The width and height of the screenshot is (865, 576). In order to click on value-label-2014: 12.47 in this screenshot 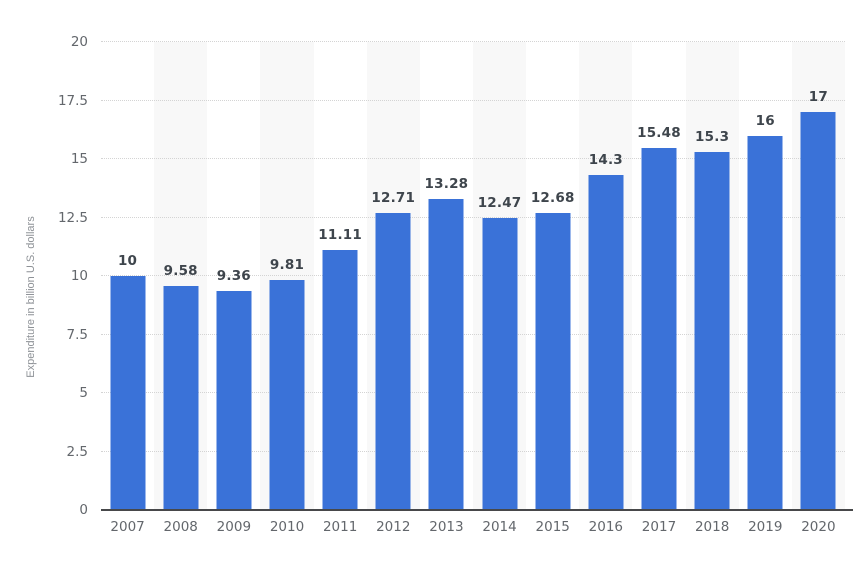, I will do `click(499, 203)`.